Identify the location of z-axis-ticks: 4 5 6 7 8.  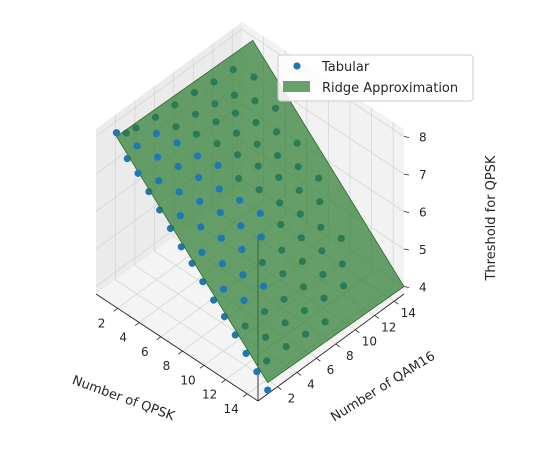
(415, 213).